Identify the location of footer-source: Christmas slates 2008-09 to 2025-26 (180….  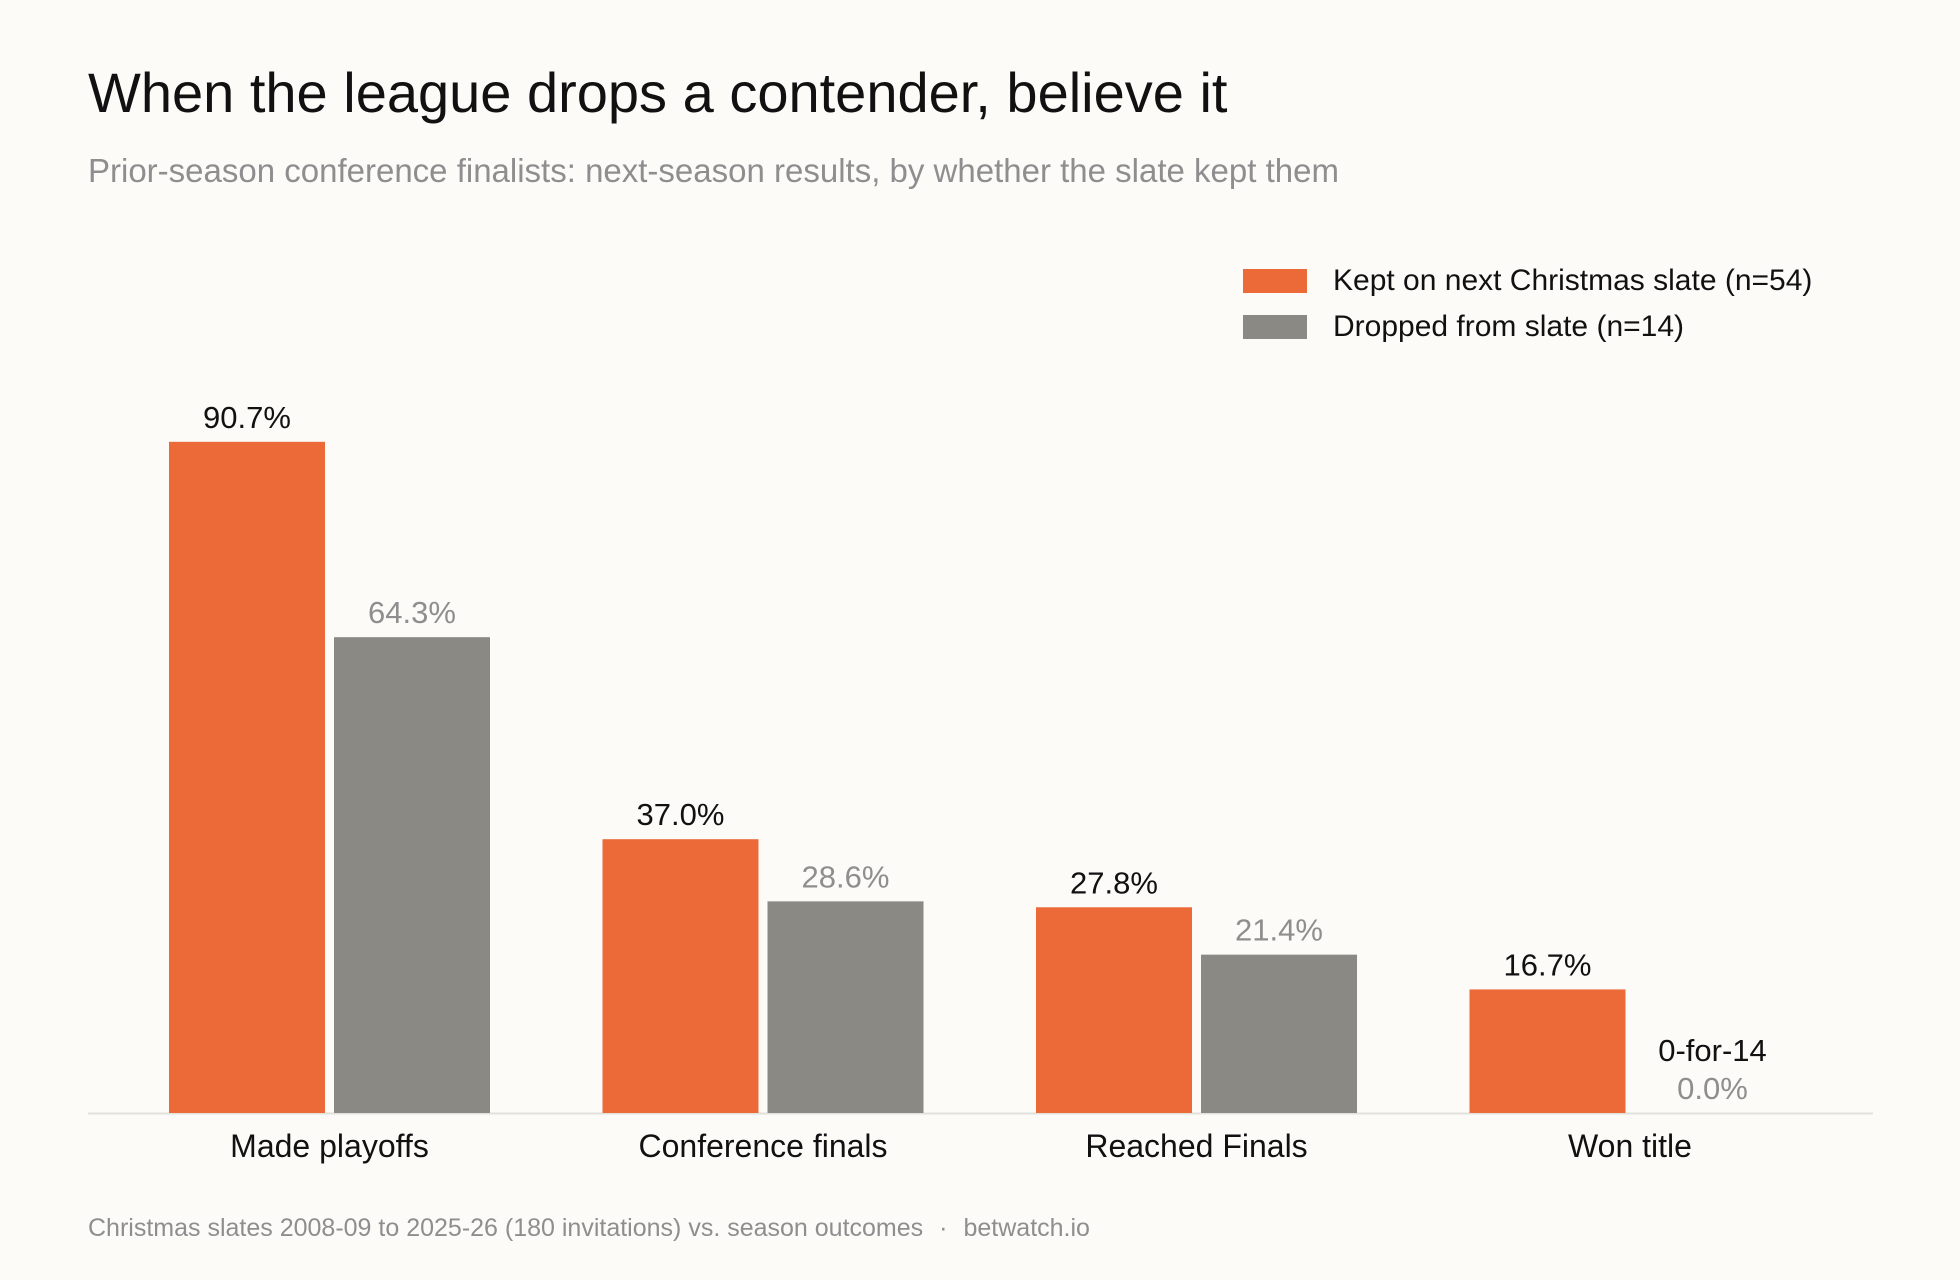
(506, 1228).